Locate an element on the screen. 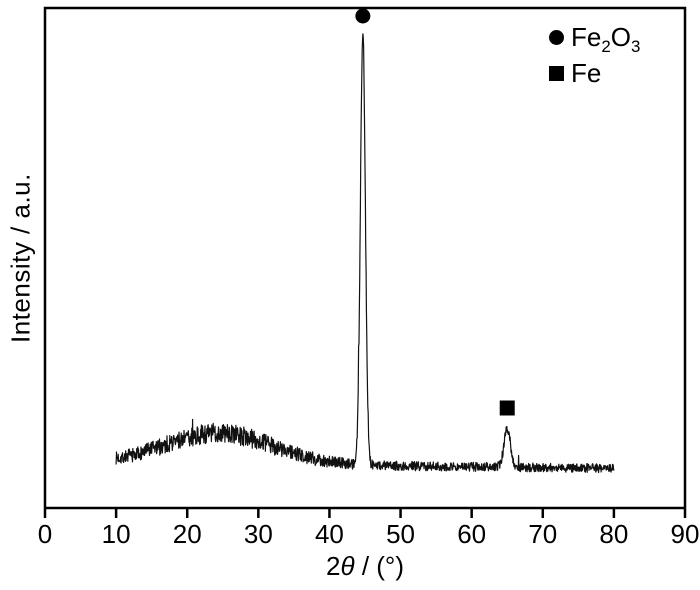 The height and width of the screenshot is (590, 700). x-tick-label: 30 is located at coordinates (258, 534).